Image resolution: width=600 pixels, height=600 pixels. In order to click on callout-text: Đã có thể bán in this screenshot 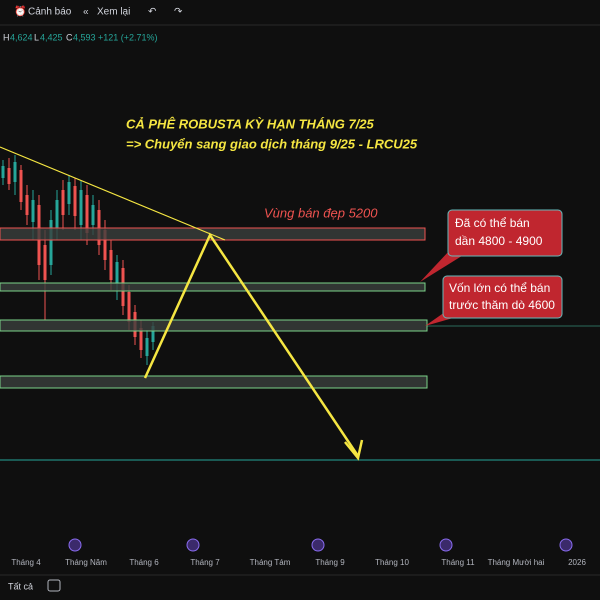, I will do `click(492, 223)`.